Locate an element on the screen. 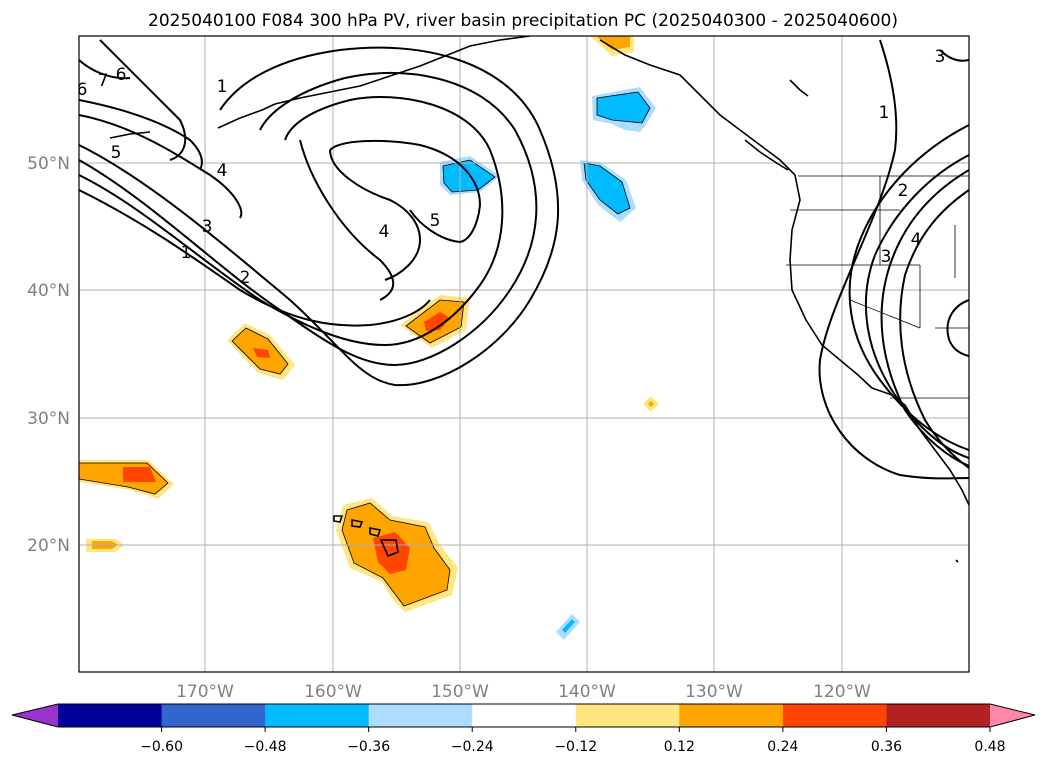 The width and height of the screenshot is (1047, 765). colorbar-extend-max is located at coordinates (1012, 715).